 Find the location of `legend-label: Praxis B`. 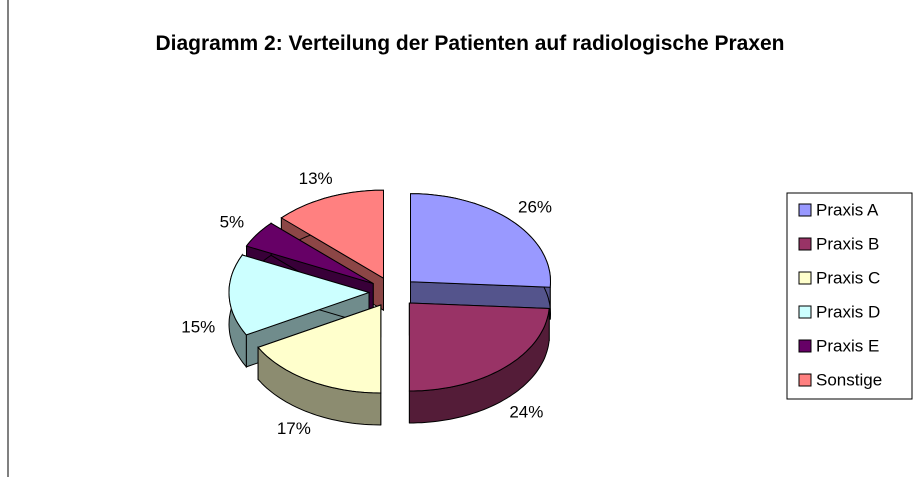

legend-label: Praxis B is located at coordinates (847, 243).